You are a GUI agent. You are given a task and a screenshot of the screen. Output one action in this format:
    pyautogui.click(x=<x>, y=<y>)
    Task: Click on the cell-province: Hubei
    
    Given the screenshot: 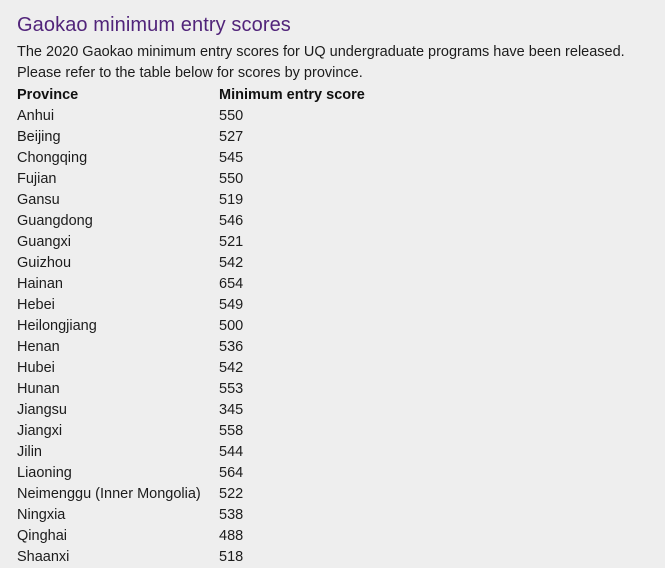 What is the action you would take?
    pyautogui.click(x=36, y=368)
    